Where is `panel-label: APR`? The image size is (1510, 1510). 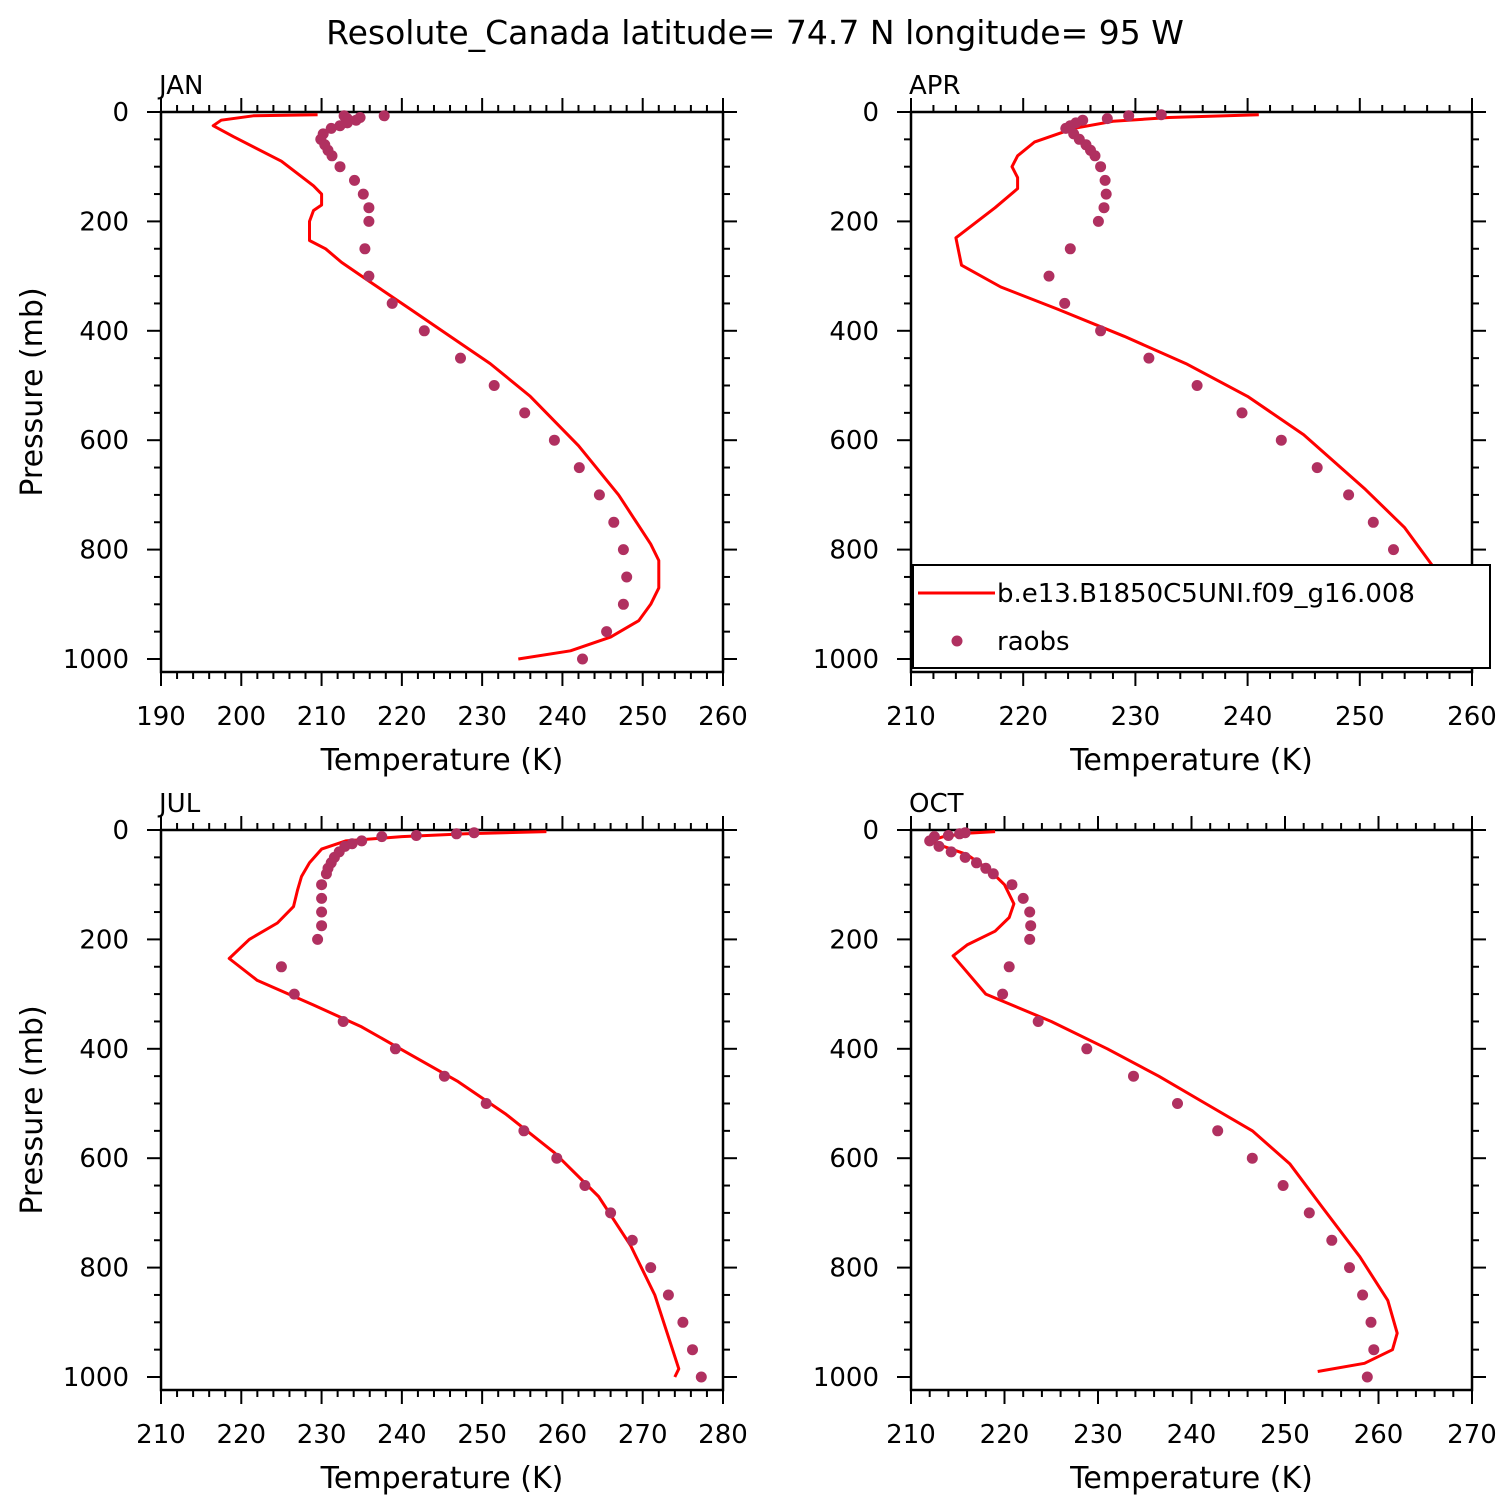 panel-label: APR is located at coordinates (935, 86).